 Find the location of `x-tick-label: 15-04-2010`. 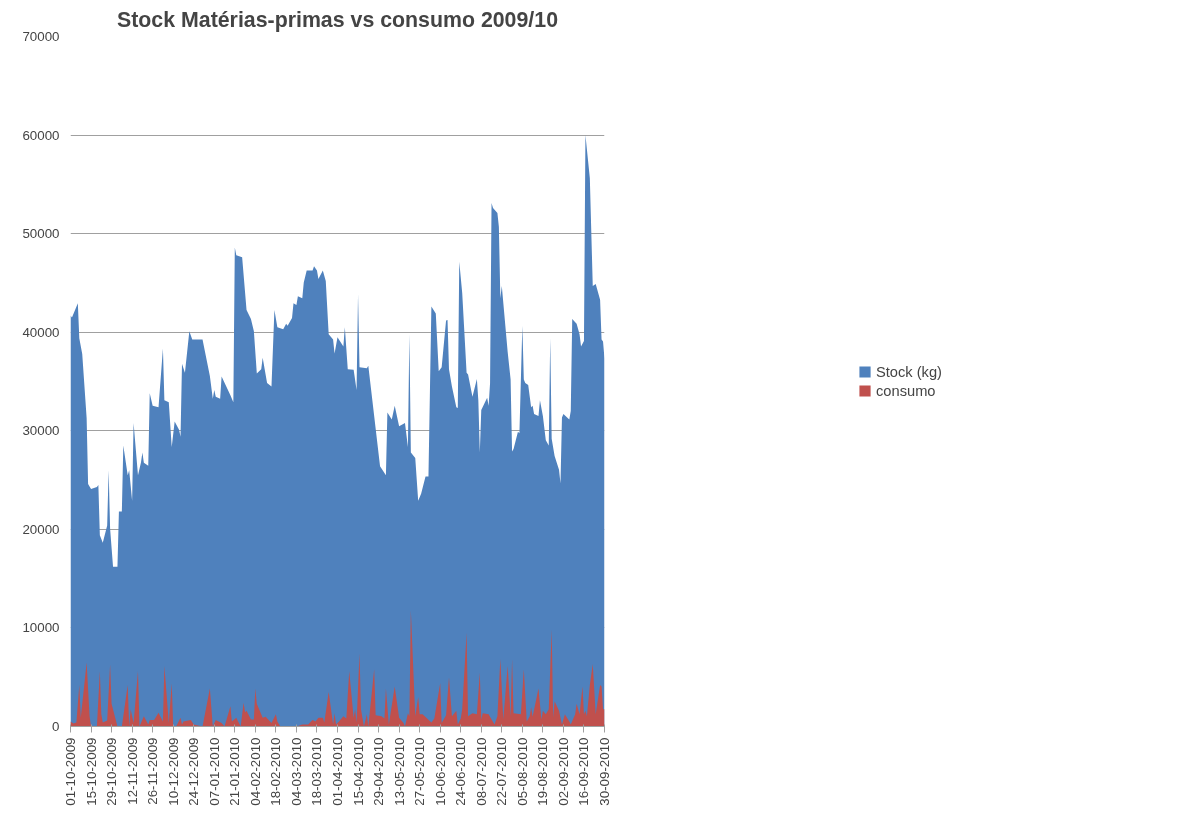

x-tick-label: 15-04-2010 is located at coordinates (358, 771).